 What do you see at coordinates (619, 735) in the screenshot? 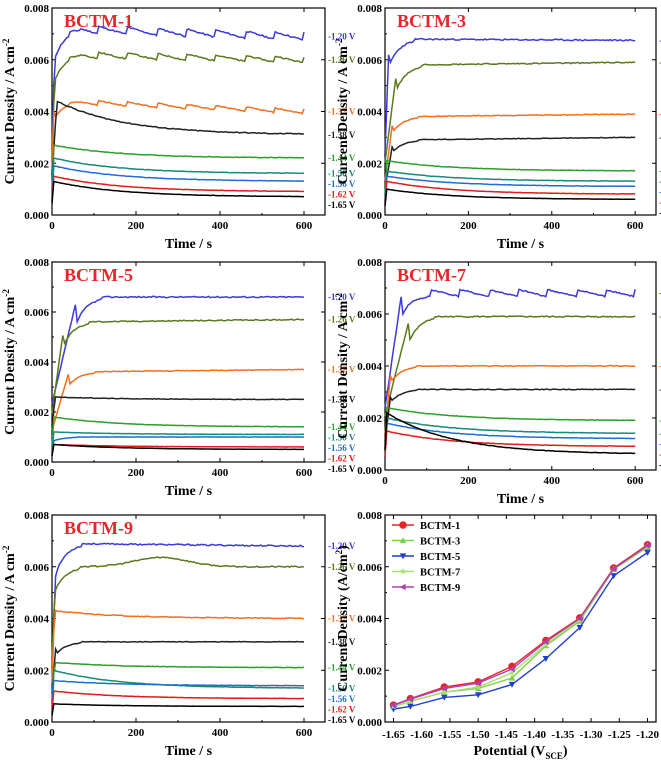
I see `x-tick-label: -1.25` at bounding box center [619, 735].